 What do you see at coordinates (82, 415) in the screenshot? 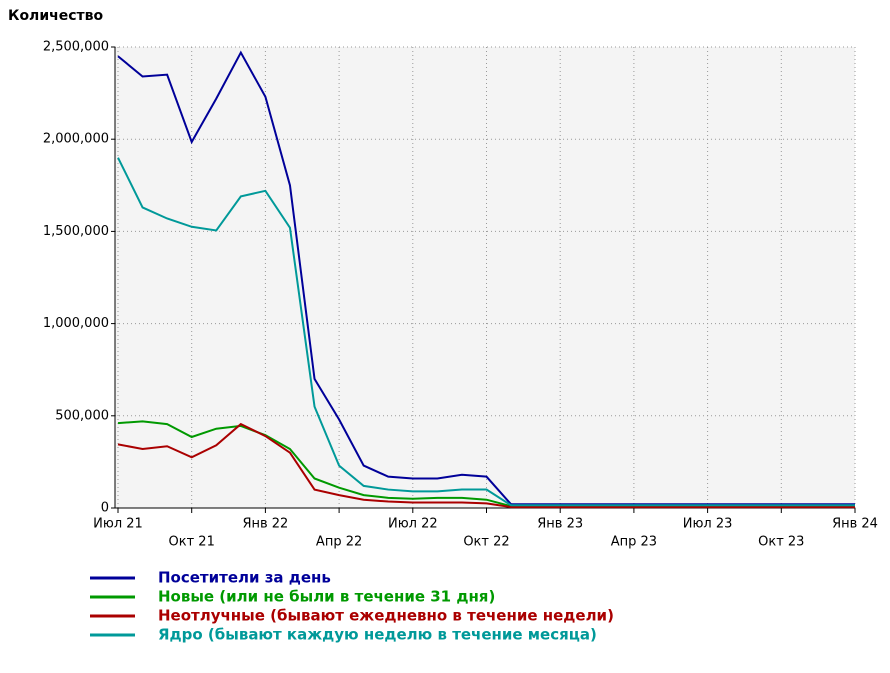
I see `y-tick-label: 500,000` at bounding box center [82, 415].